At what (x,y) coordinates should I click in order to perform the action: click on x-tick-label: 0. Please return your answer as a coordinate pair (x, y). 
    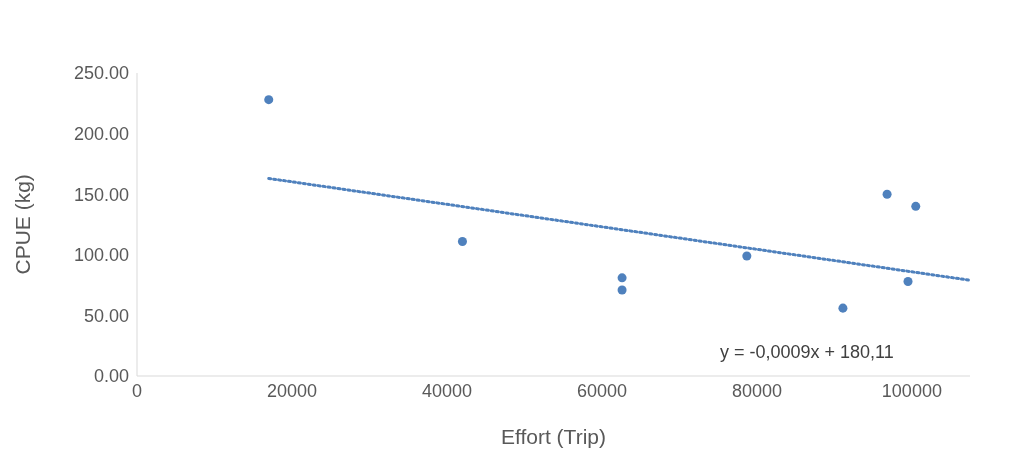
    Looking at the image, I should click on (137, 390).